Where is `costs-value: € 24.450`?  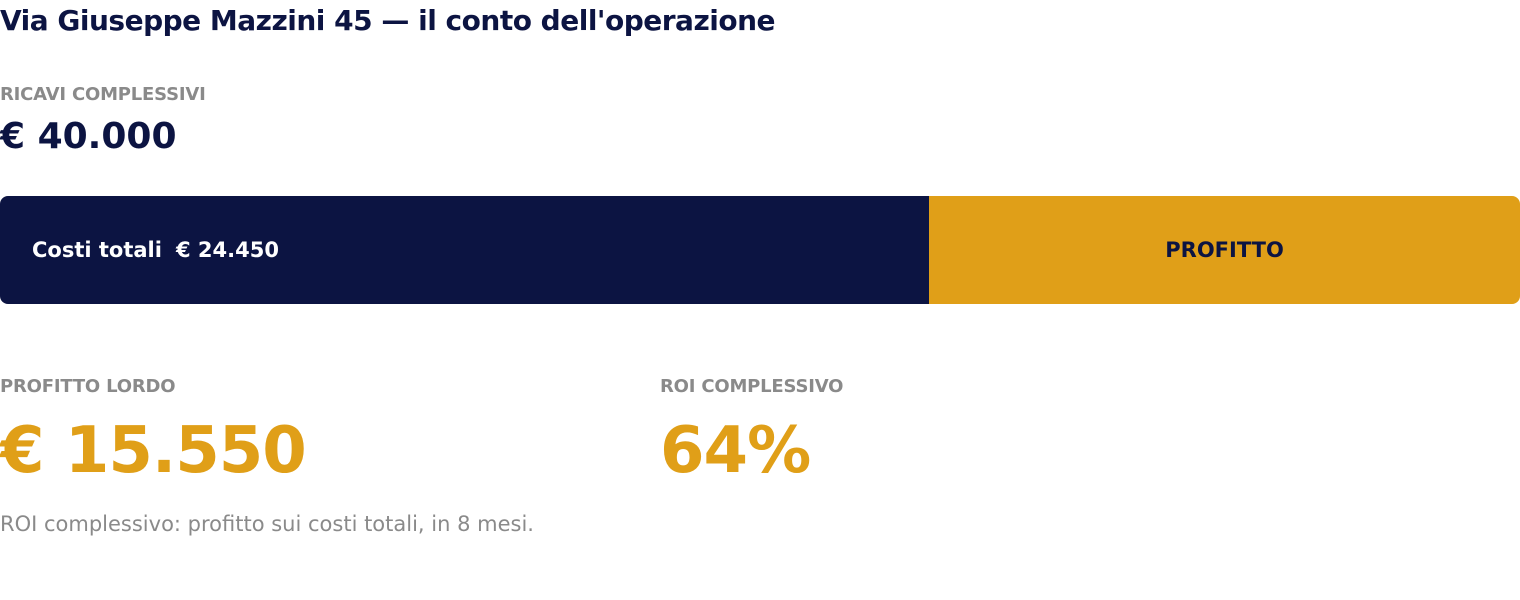 costs-value: € 24.450 is located at coordinates (227, 250).